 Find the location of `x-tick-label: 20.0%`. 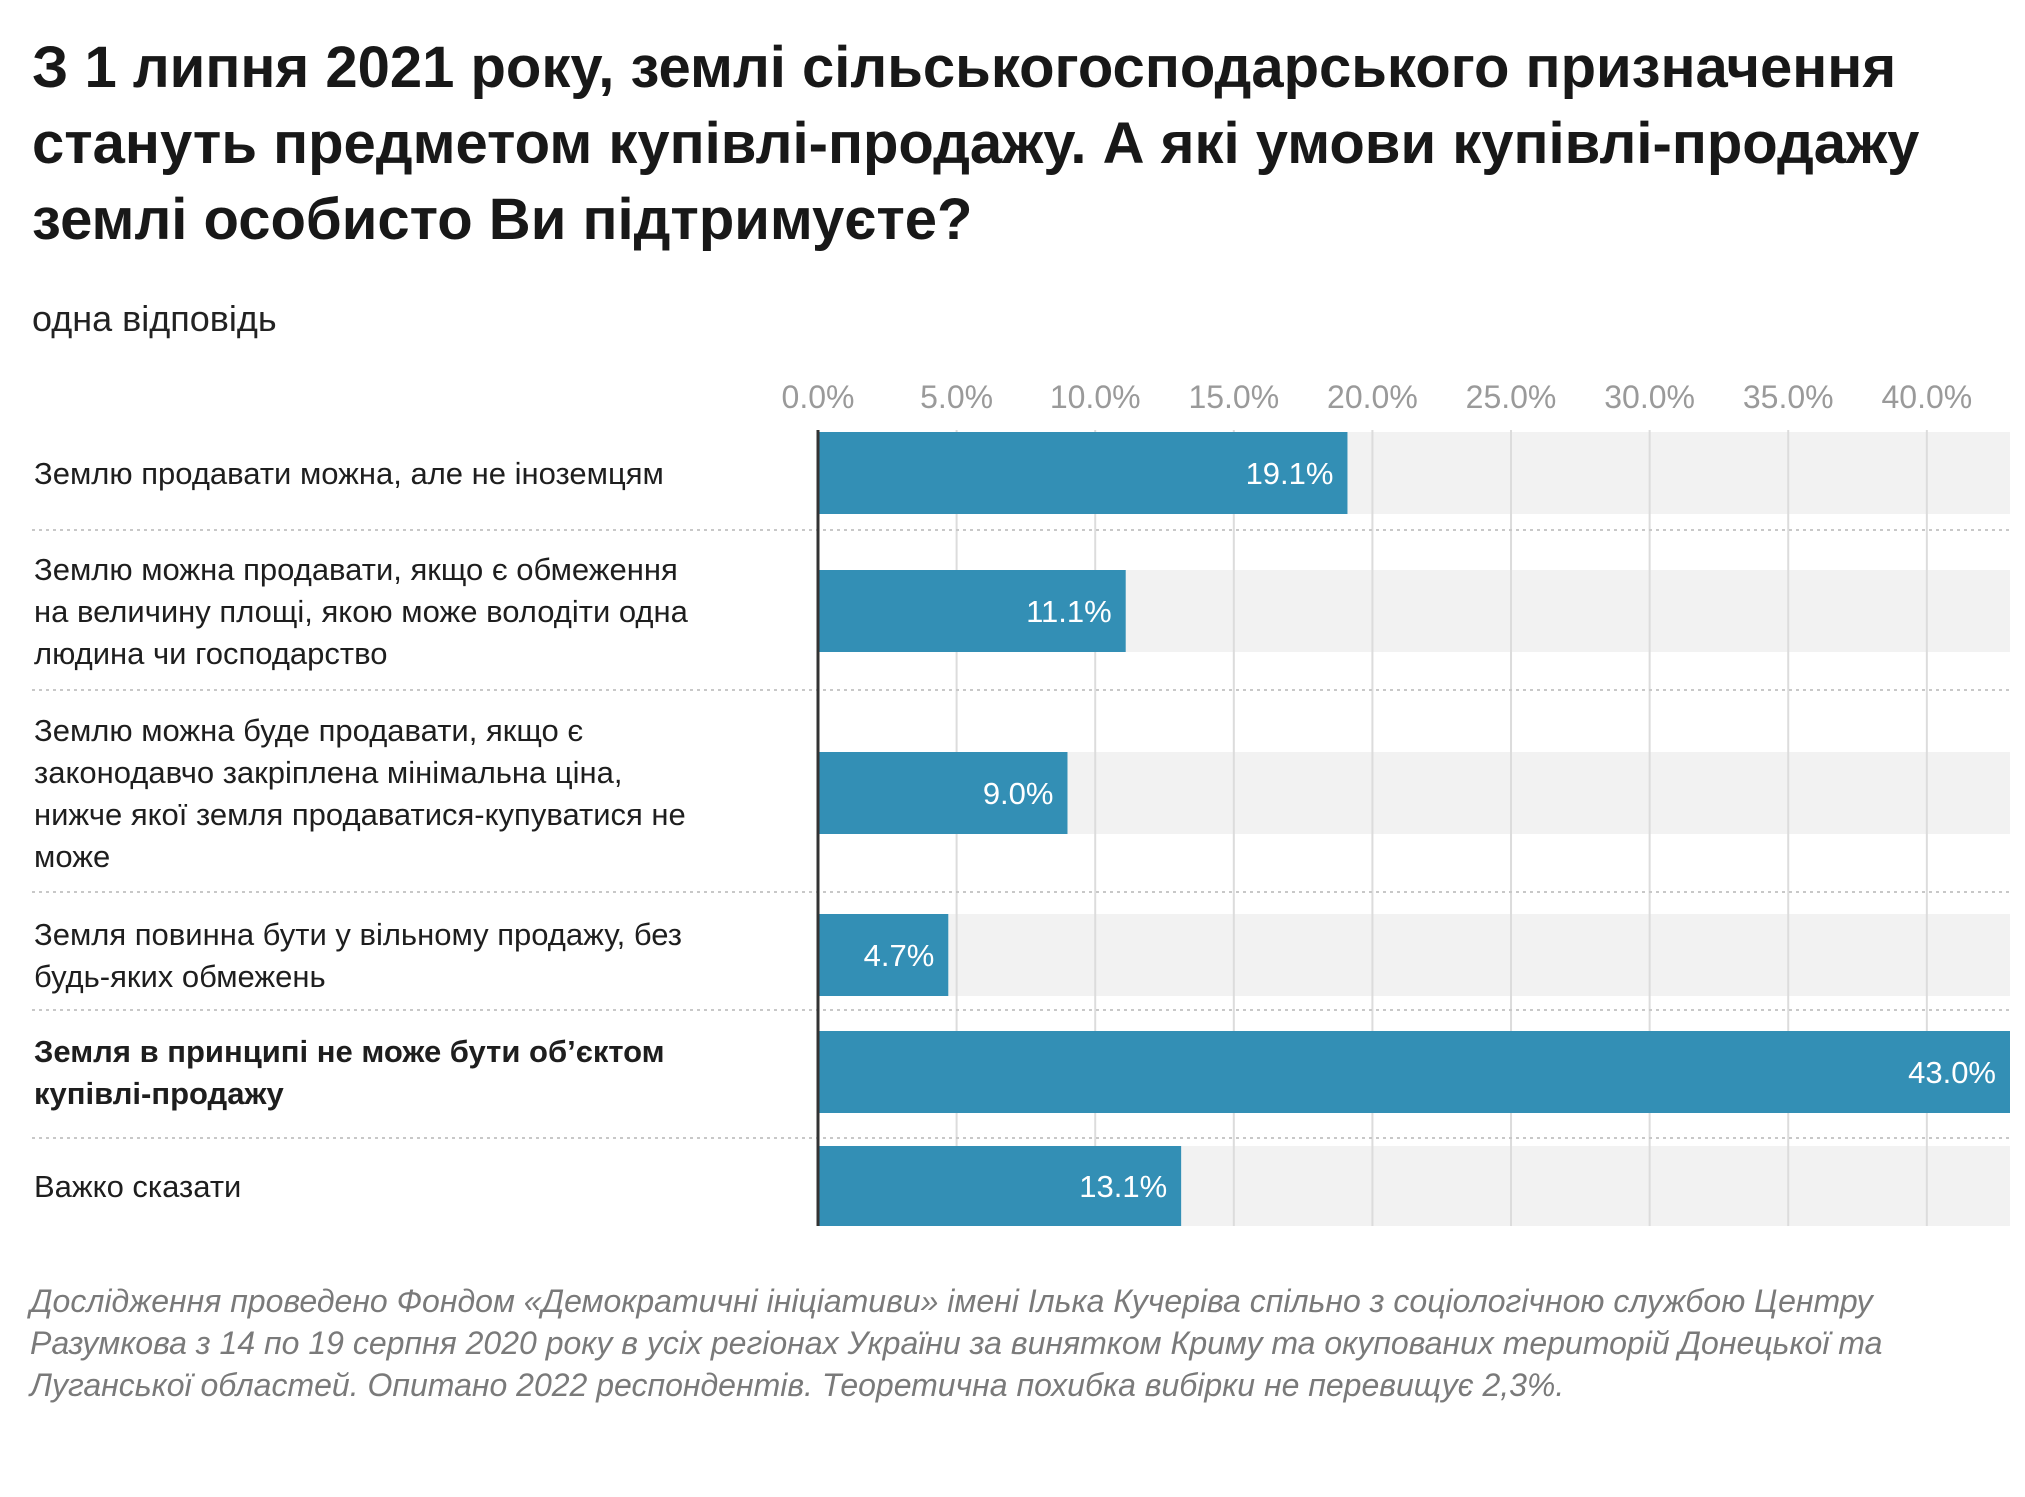

x-tick-label: 20.0% is located at coordinates (1372, 397).